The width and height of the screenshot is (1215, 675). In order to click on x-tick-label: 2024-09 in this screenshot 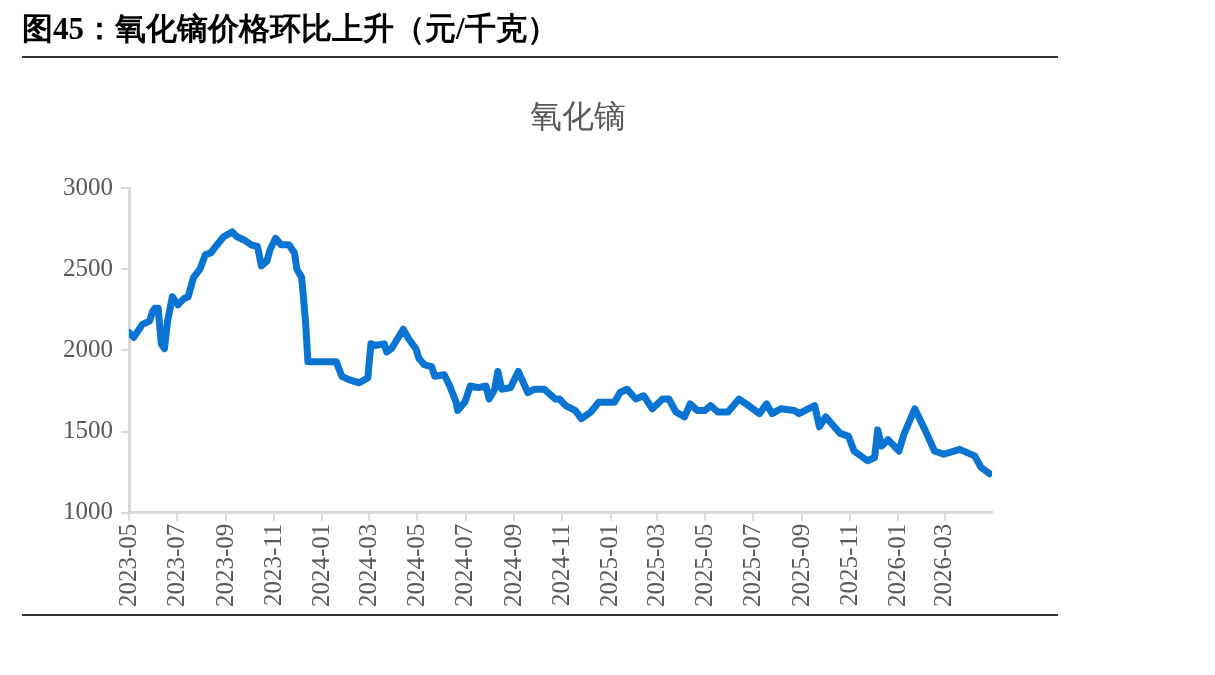, I will do `click(512, 565)`.